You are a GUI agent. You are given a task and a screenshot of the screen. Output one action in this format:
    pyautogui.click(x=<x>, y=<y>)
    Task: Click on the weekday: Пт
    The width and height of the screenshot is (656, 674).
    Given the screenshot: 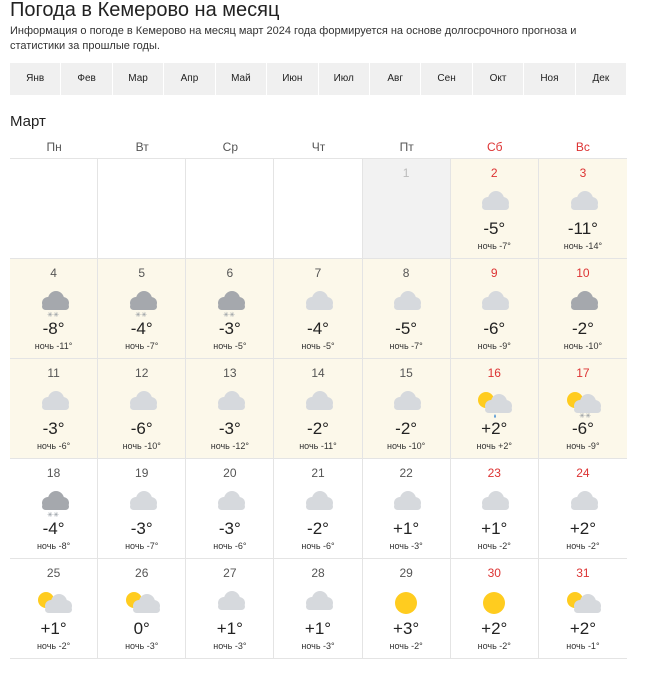 What is the action you would take?
    pyautogui.click(x=406, y=147)
    